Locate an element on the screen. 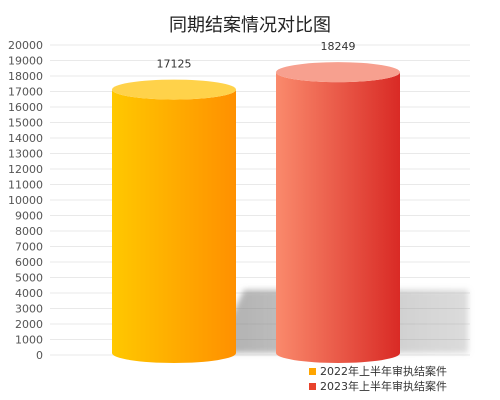 The width and height of the screenshot is (500, 400). legend-label: 2023年上半年审执结案件 is located at coordinates (383, 386).